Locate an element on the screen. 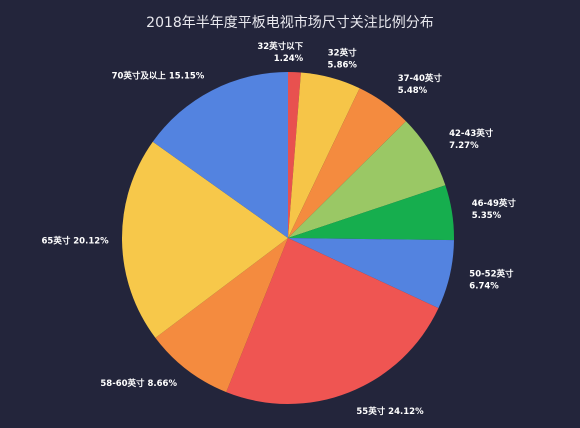 The image size is (580, 428). slice-label: 55英寸 24.12% is located at coordinates (390, 411).